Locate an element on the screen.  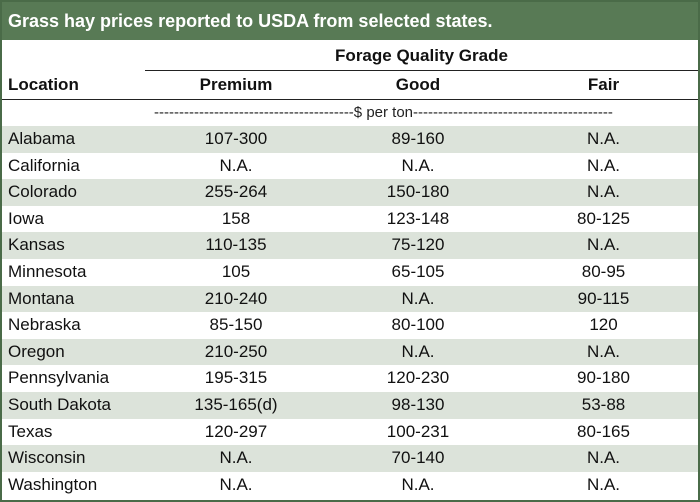
fair-cell: 90-180 is located at coordinates (603, 378).